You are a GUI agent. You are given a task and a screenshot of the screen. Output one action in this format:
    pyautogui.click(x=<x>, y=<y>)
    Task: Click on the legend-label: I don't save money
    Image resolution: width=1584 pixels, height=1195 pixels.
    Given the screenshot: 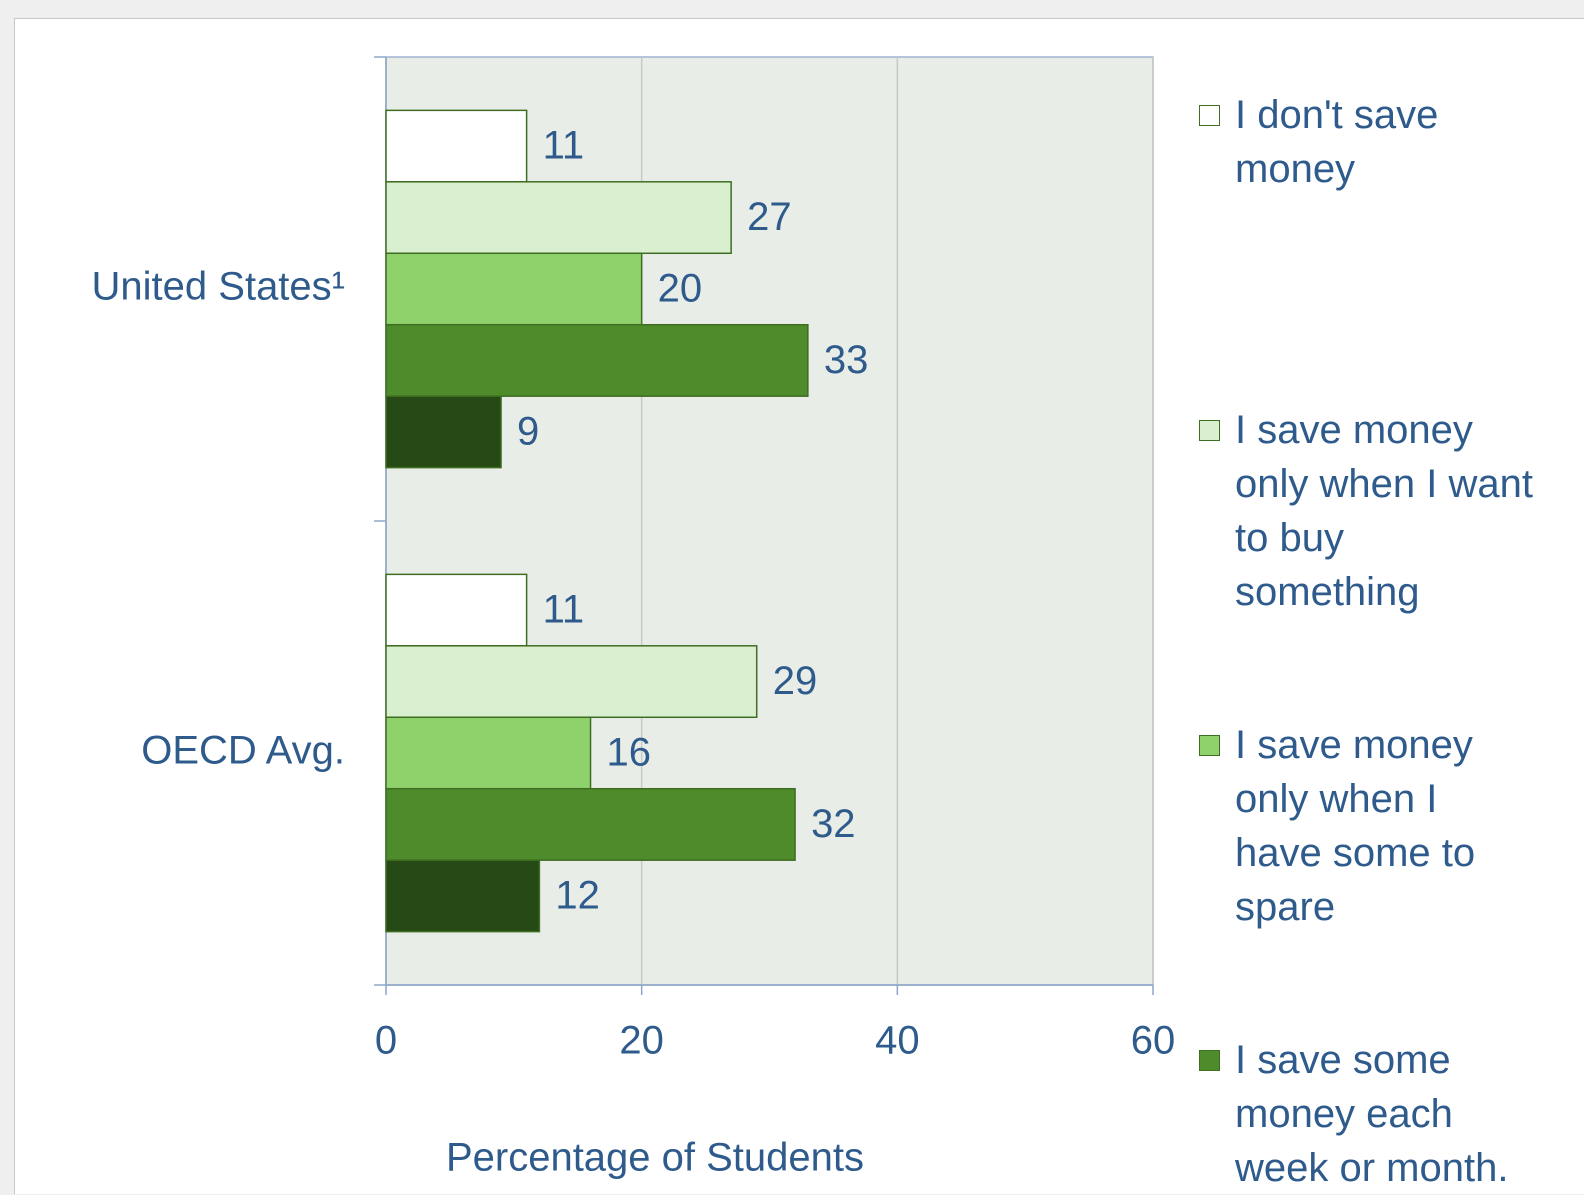 What is the action you would take?
    pyautogui.click(x=1337, y=142)
    